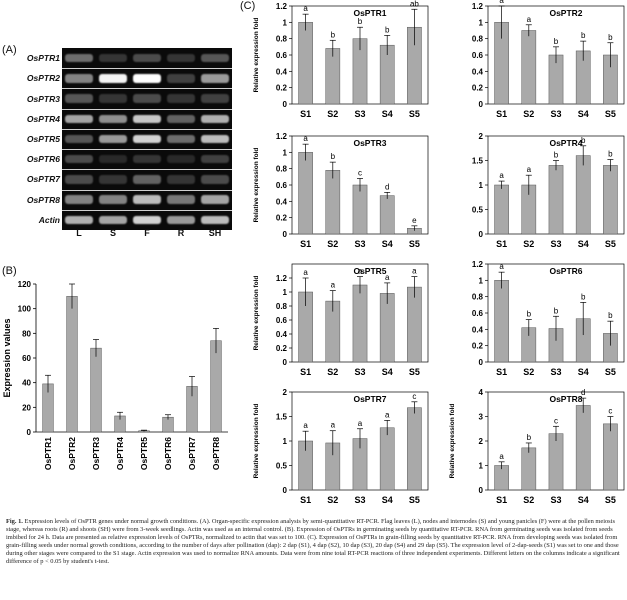  What do you see at coordinates (96, 453) in the screenshot?
I see `x-tick-label: OsPTR3` at bounding box center [96, 453].